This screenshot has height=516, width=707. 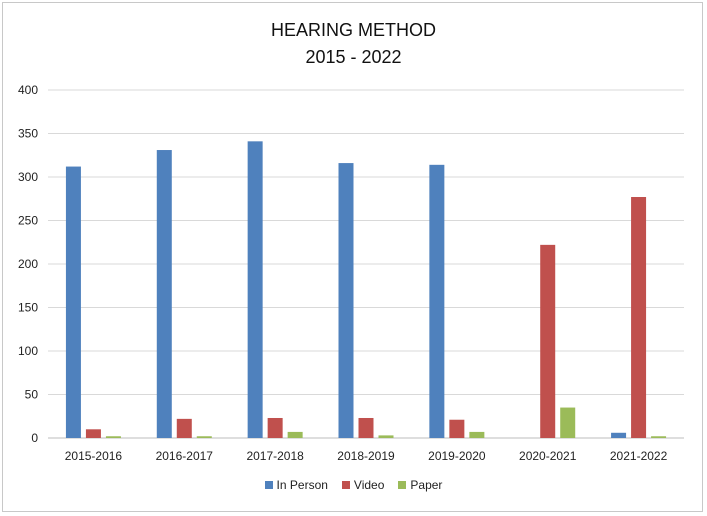 I want to click on legend-swatch-video, so click(x=345, y=485).